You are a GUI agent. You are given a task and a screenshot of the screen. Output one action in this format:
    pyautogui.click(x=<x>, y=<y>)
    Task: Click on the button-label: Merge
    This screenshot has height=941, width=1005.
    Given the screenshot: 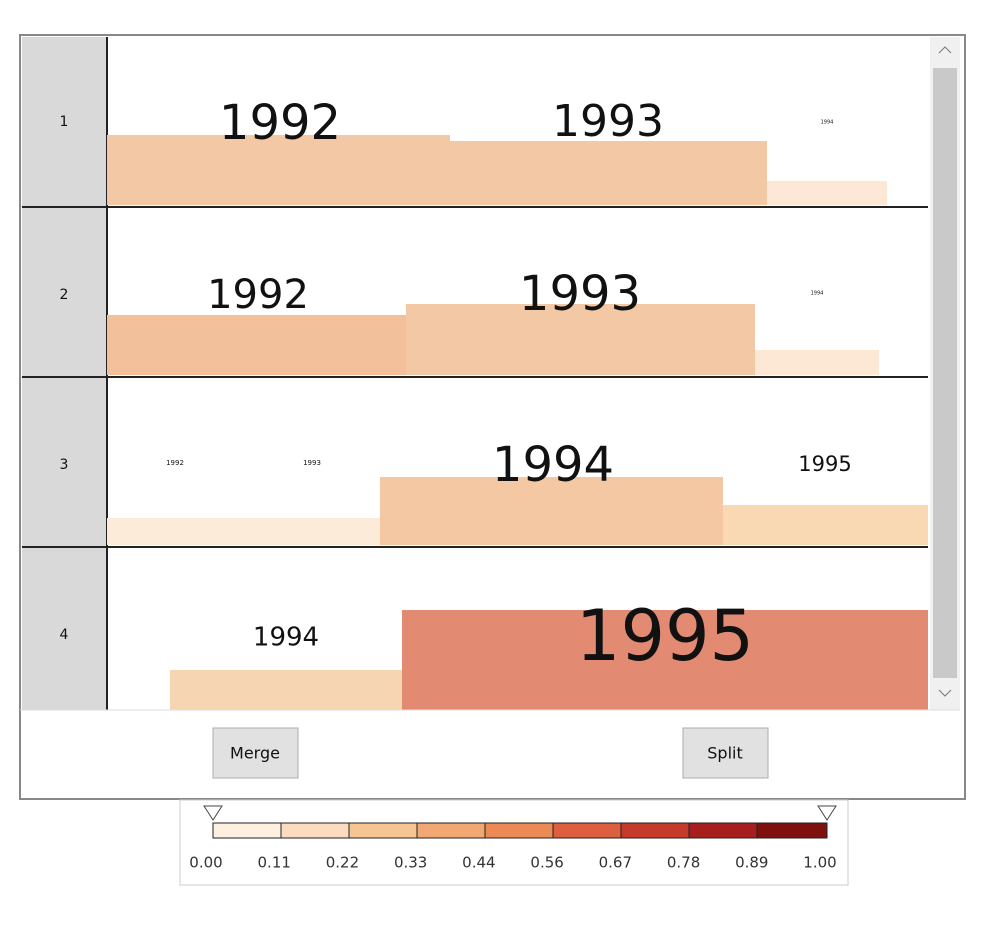 What is the action you would take?
    pyautogui.click(x=255, y=753)
    